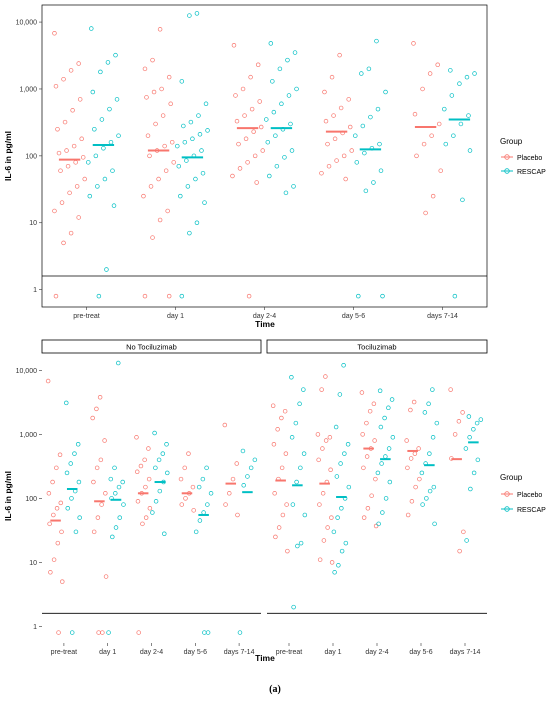  Describe the element at coordinates (507, 171) in the screenshot. I see `legend-top-swatch-dot-rescap` at that location.